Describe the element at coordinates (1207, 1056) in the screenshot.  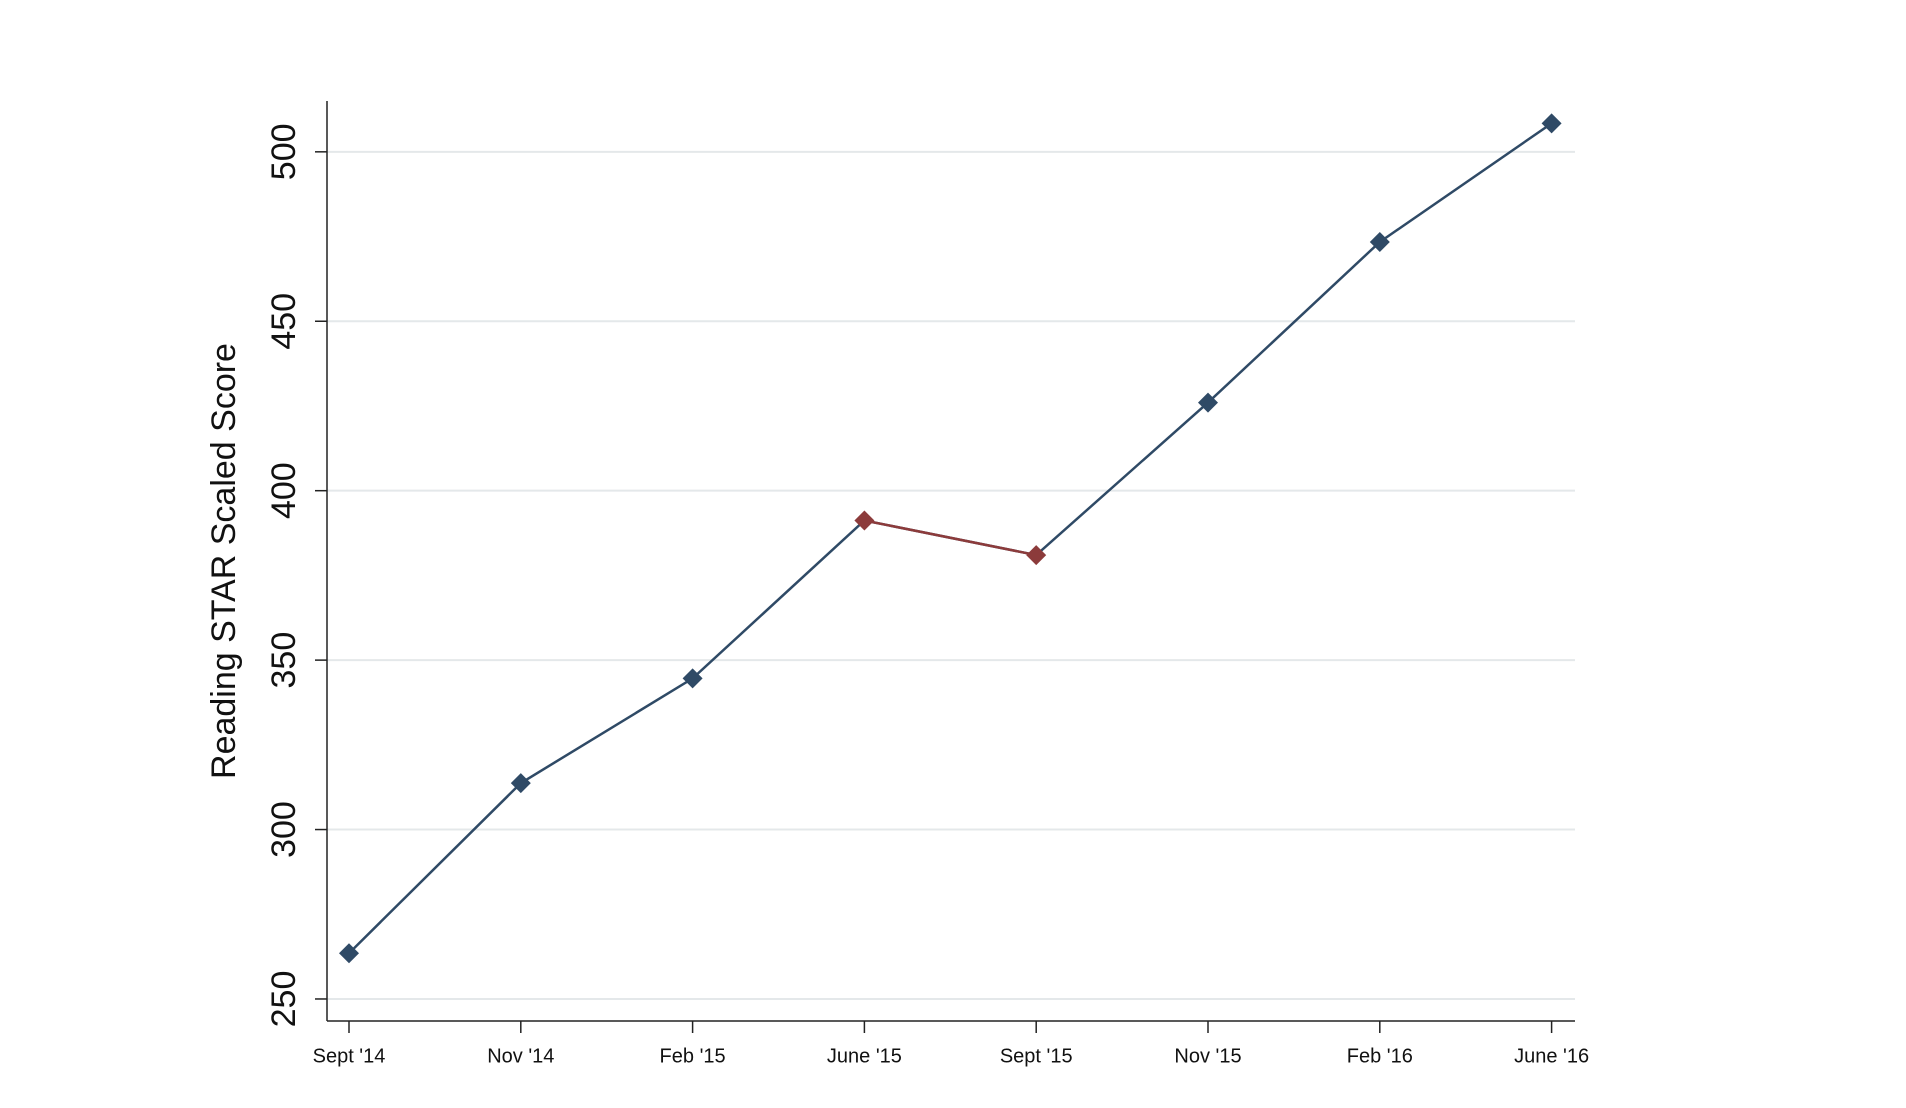
I see `x-tick-label: Nov '15` at that location.